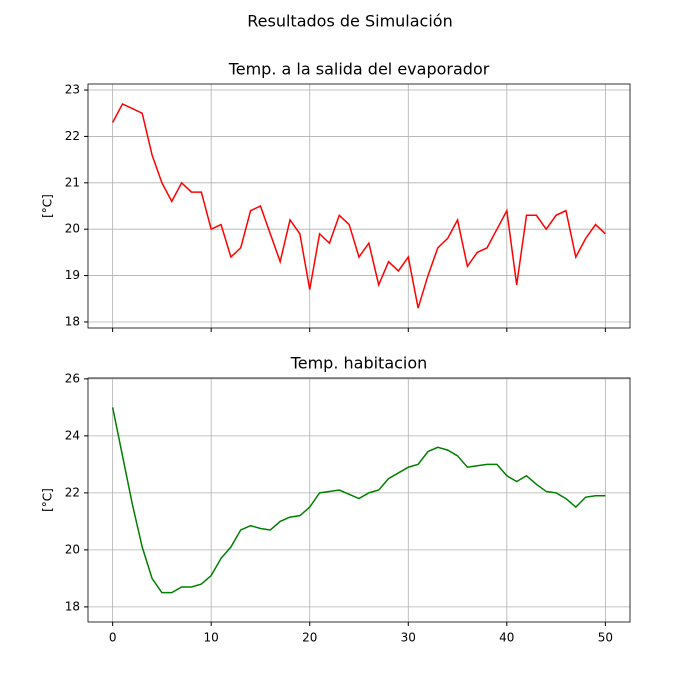 The height and width of the screenshot is (700, 700). What do you see at coordinates (309, 638) in the screenshot?
I see `x-tick-label: 20` at bounding box center [309, 638].